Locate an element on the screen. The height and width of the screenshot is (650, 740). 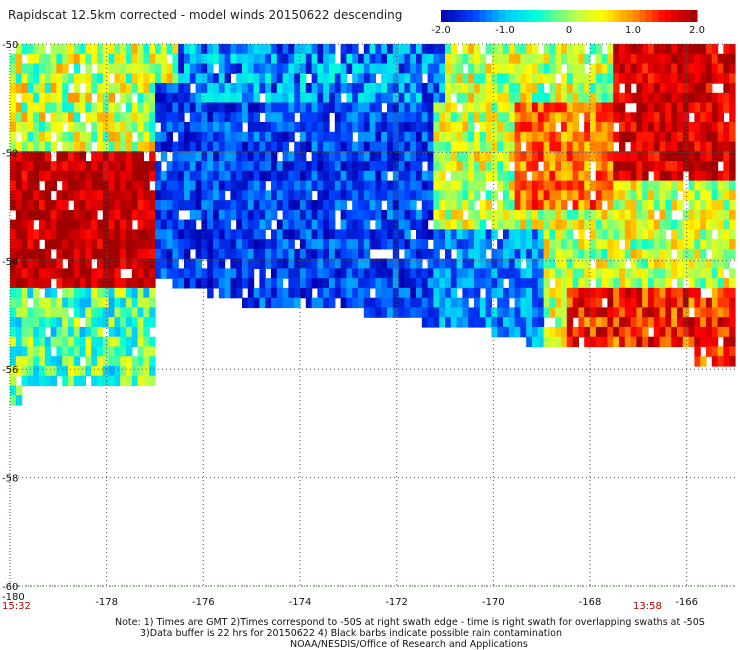
colorbar-tick-label: 1.0 is located at coordinates (633, 30).